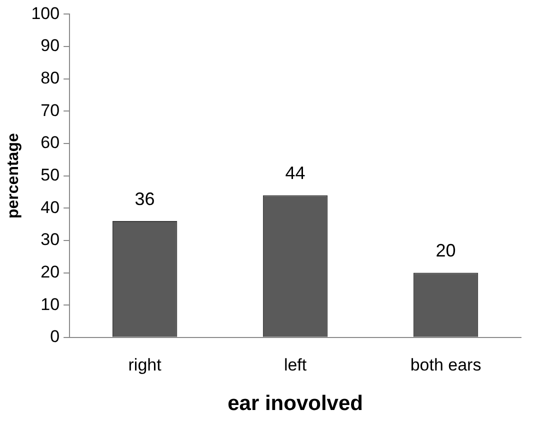 Image resolution: width=541 pixels, height=421 pixels. What do you see at coordinates (13, 175) in the screenshot?
I see `y-axis-title: percentage` at bounding box center [13, 175].